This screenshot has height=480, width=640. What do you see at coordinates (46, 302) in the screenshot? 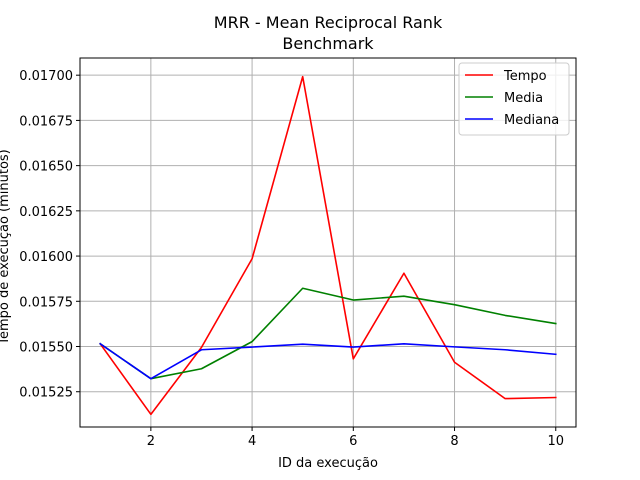
I see `y-tick-label: 0.01575` at bounding box center [46, 302].